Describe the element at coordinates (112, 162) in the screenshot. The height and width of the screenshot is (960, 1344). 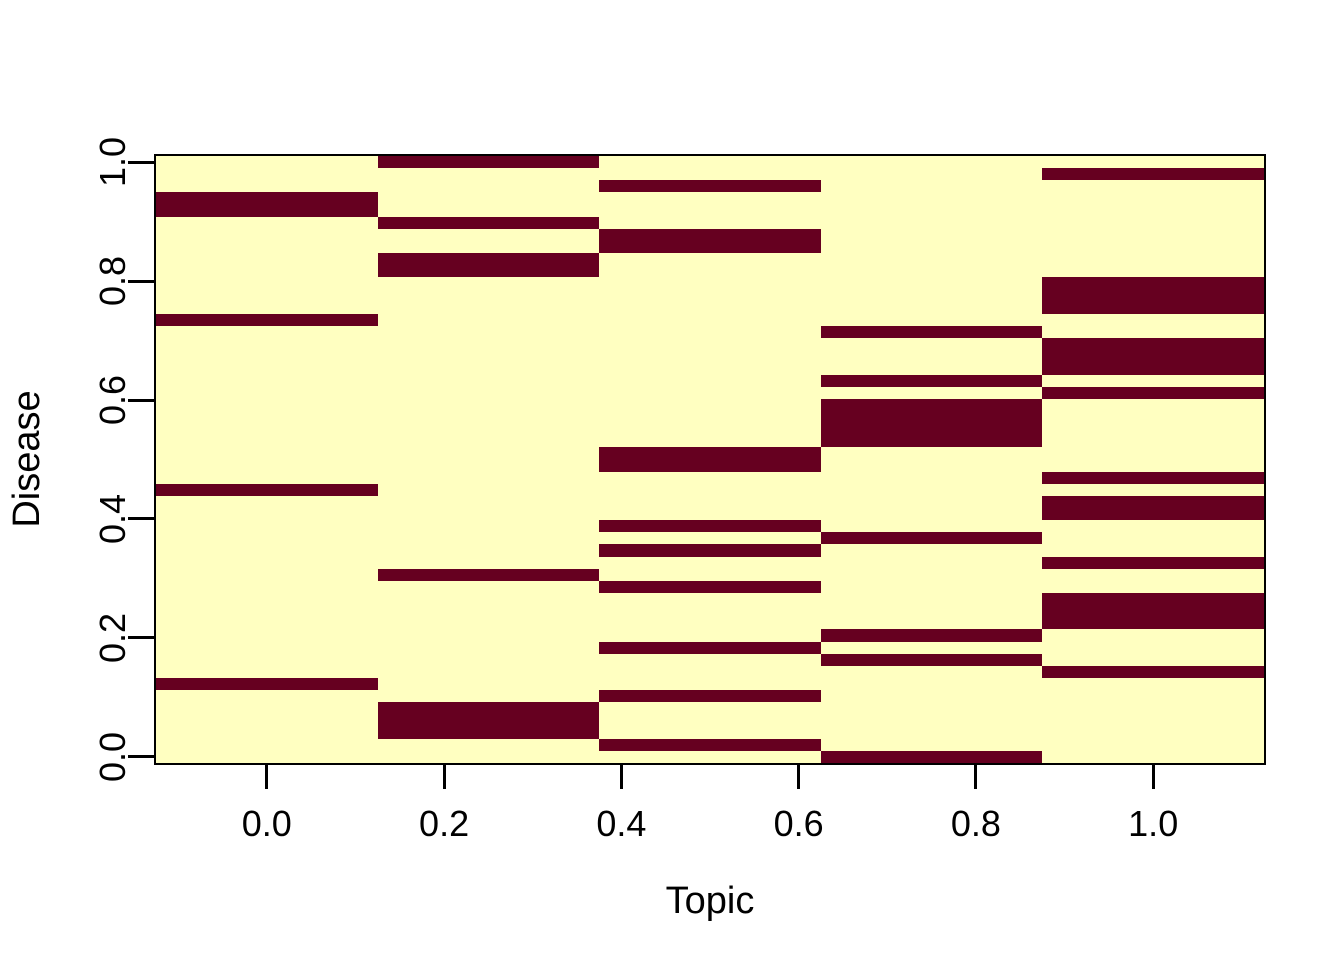
I see `y-tick-label: 1.0` at that location.